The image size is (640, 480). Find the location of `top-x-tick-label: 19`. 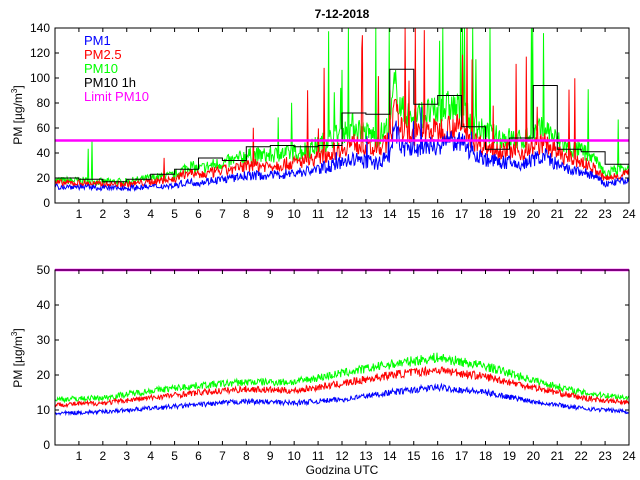

top-x-tick-label: 19 is located at coordinates (510, 214).